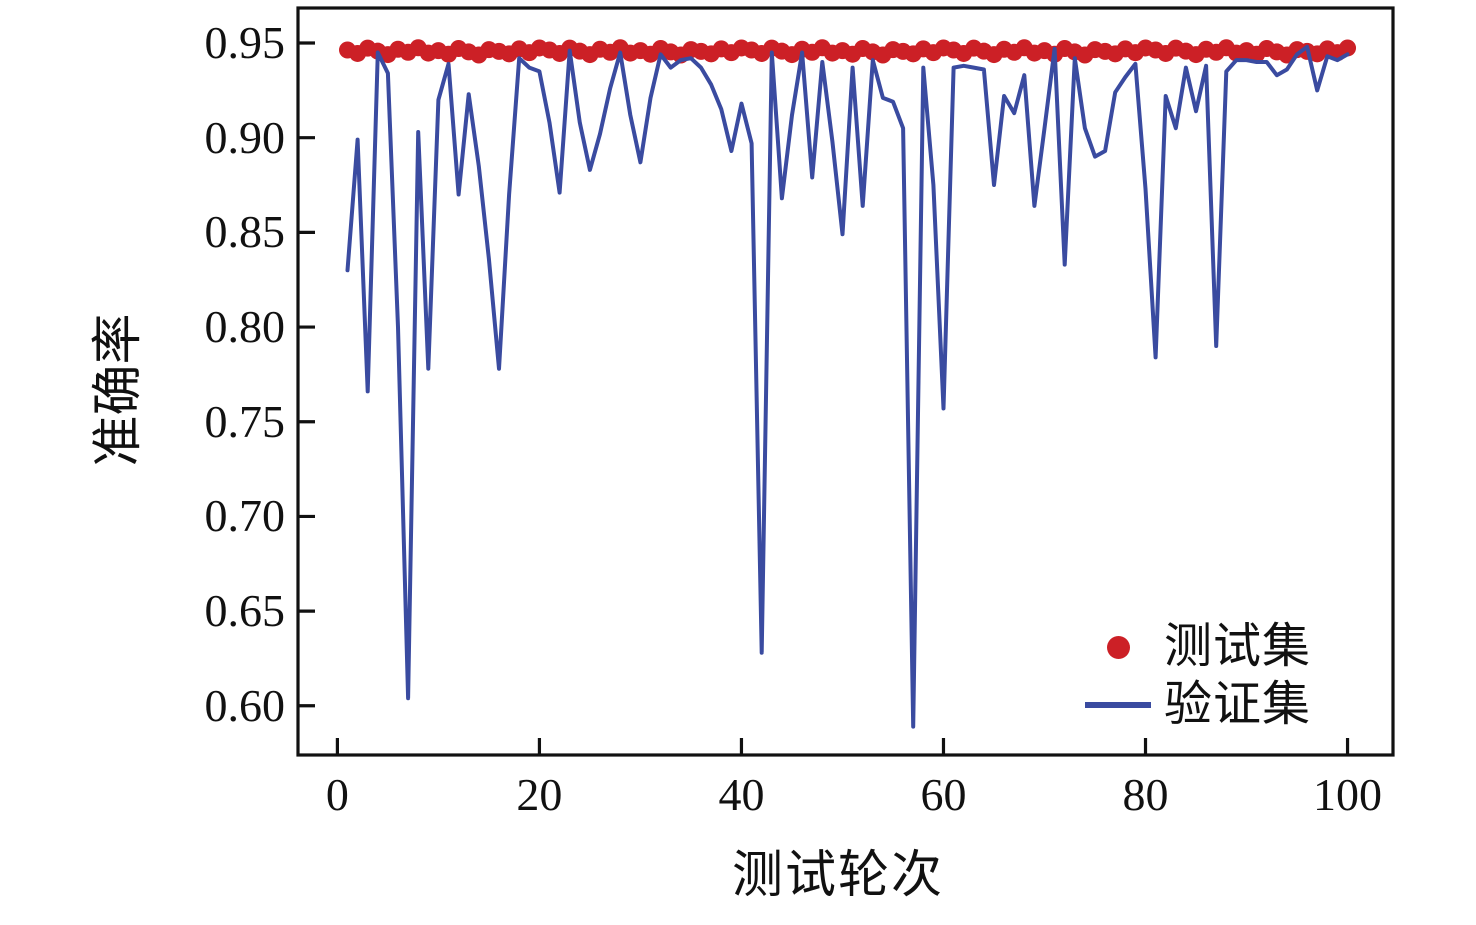 The width and height of the screenshot is (1476, 925). What do you see at coordinates (337, 794) in the screenshot?
I see `x-tick-label: 0` at bounding box center [337, 794].